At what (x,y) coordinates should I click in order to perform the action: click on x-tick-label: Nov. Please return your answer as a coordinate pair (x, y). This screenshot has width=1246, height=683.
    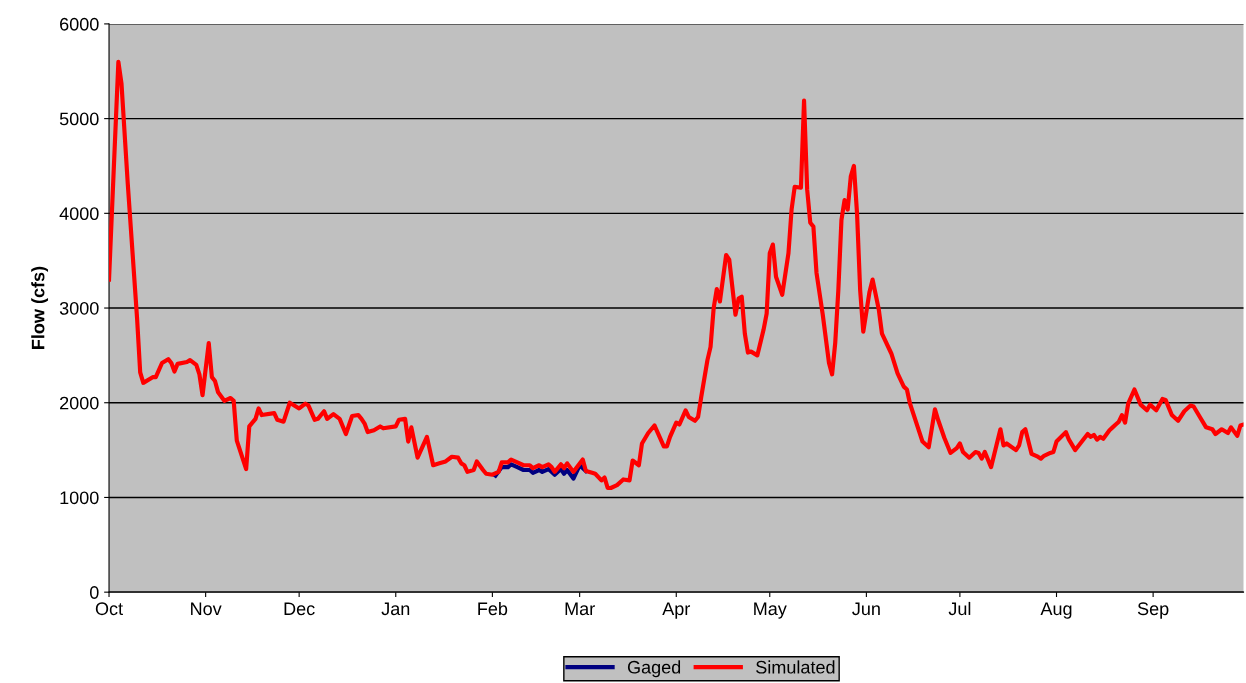
    Looking at the image, I should click on (206, 609).